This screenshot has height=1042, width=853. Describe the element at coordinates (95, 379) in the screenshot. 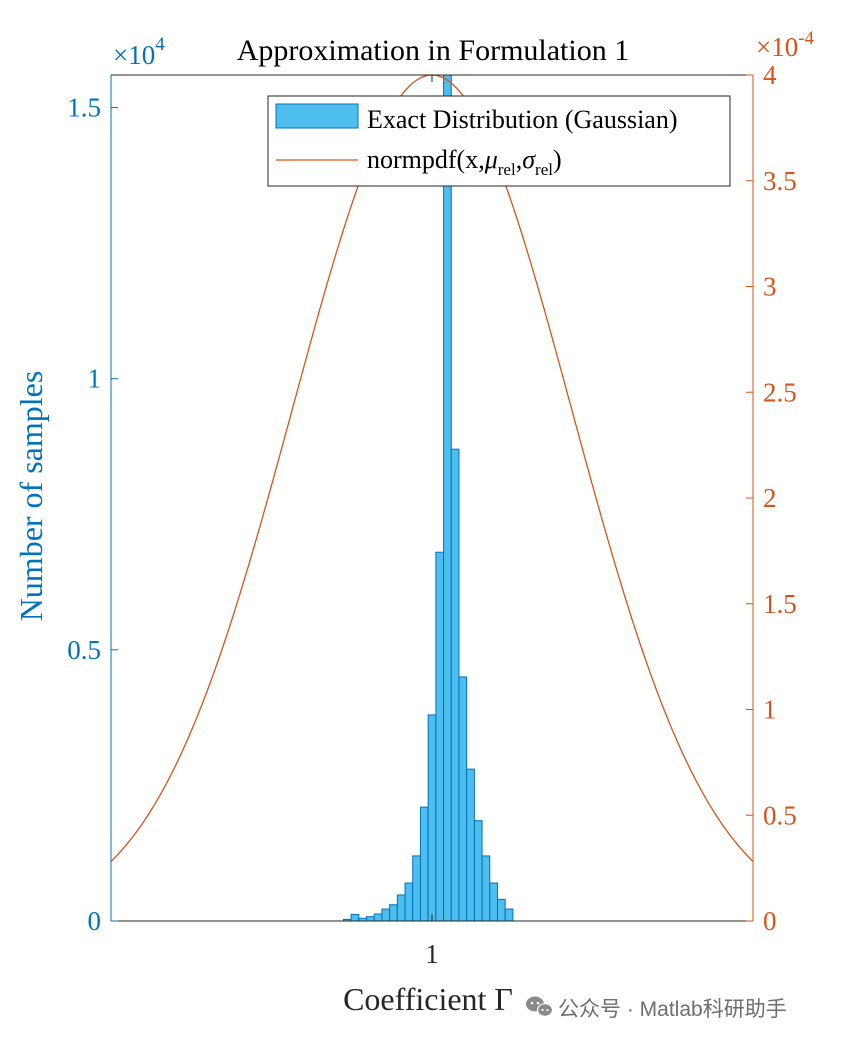

I see `left-axis-tick-label: 1` at that location.